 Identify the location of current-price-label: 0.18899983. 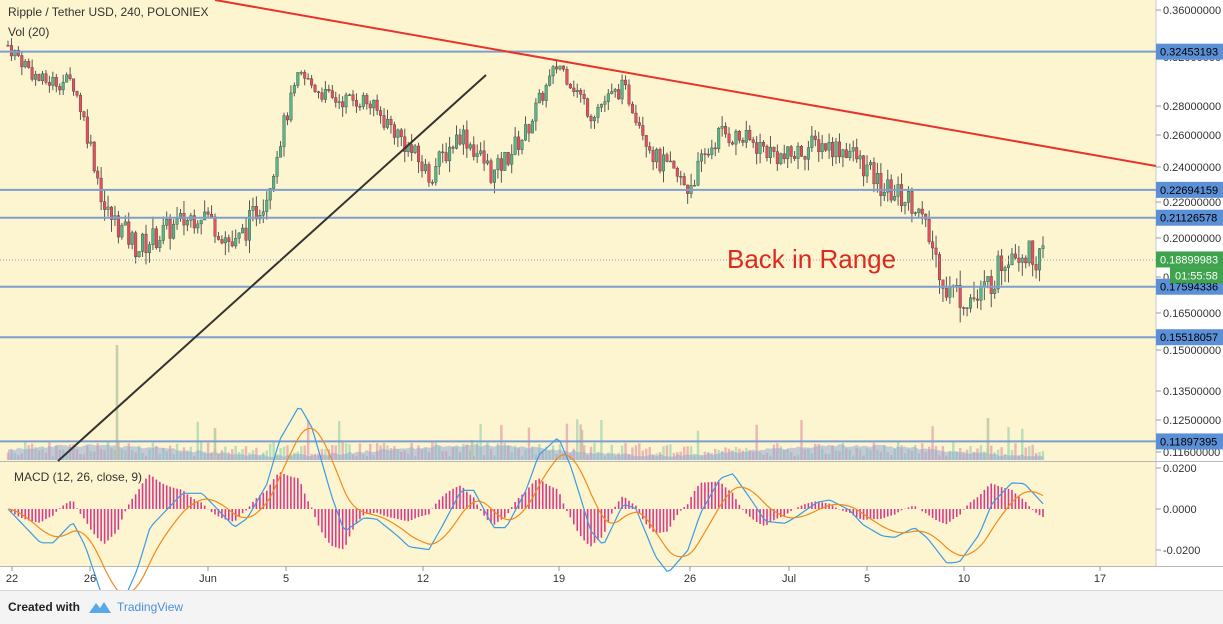
(1189, 260).